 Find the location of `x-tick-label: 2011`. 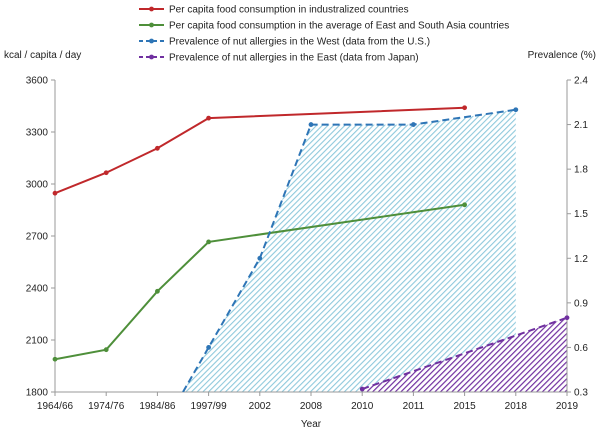

x-tick-label: 2011 is located at coordinates (414, 406).